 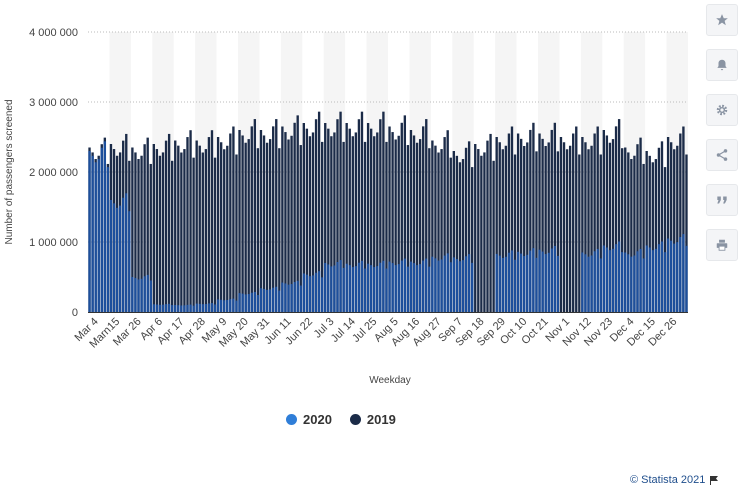 What do you see at coordinates (372, 419) in the screenshot?
I see `legend-item-2019: 2019` at bounding box center [372, 419].